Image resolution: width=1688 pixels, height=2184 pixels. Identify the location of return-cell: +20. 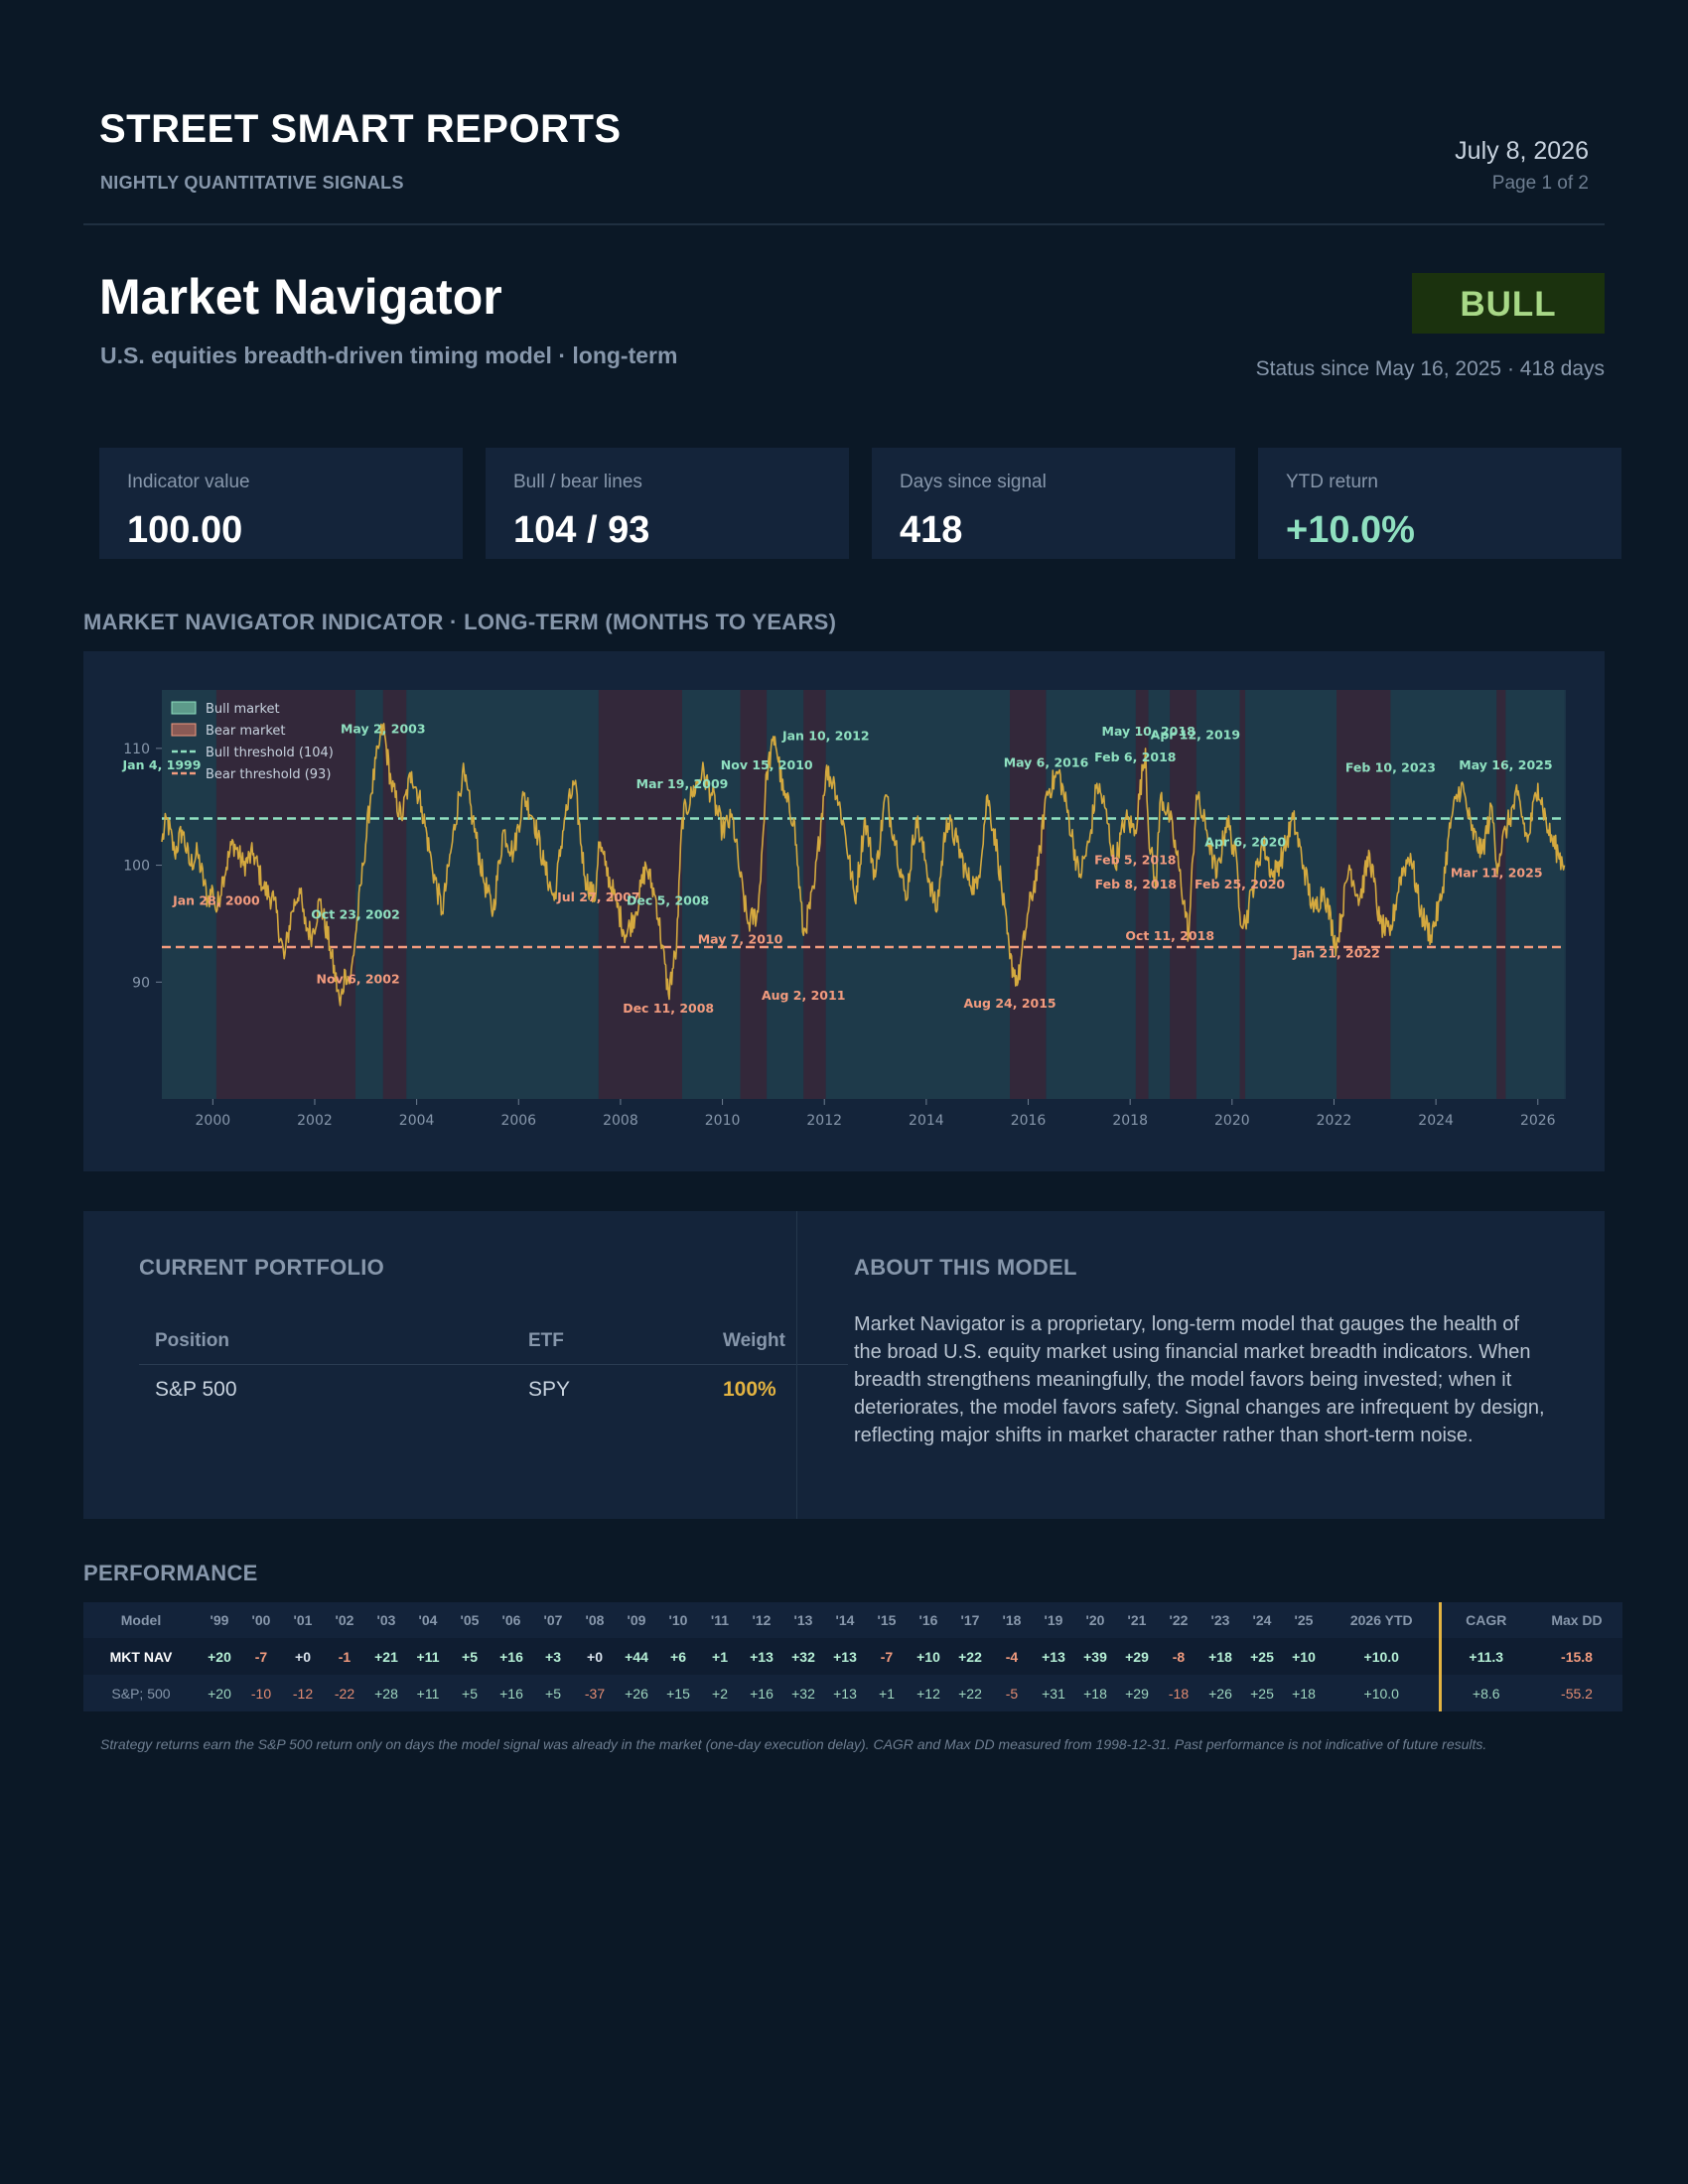
(219, 1656).